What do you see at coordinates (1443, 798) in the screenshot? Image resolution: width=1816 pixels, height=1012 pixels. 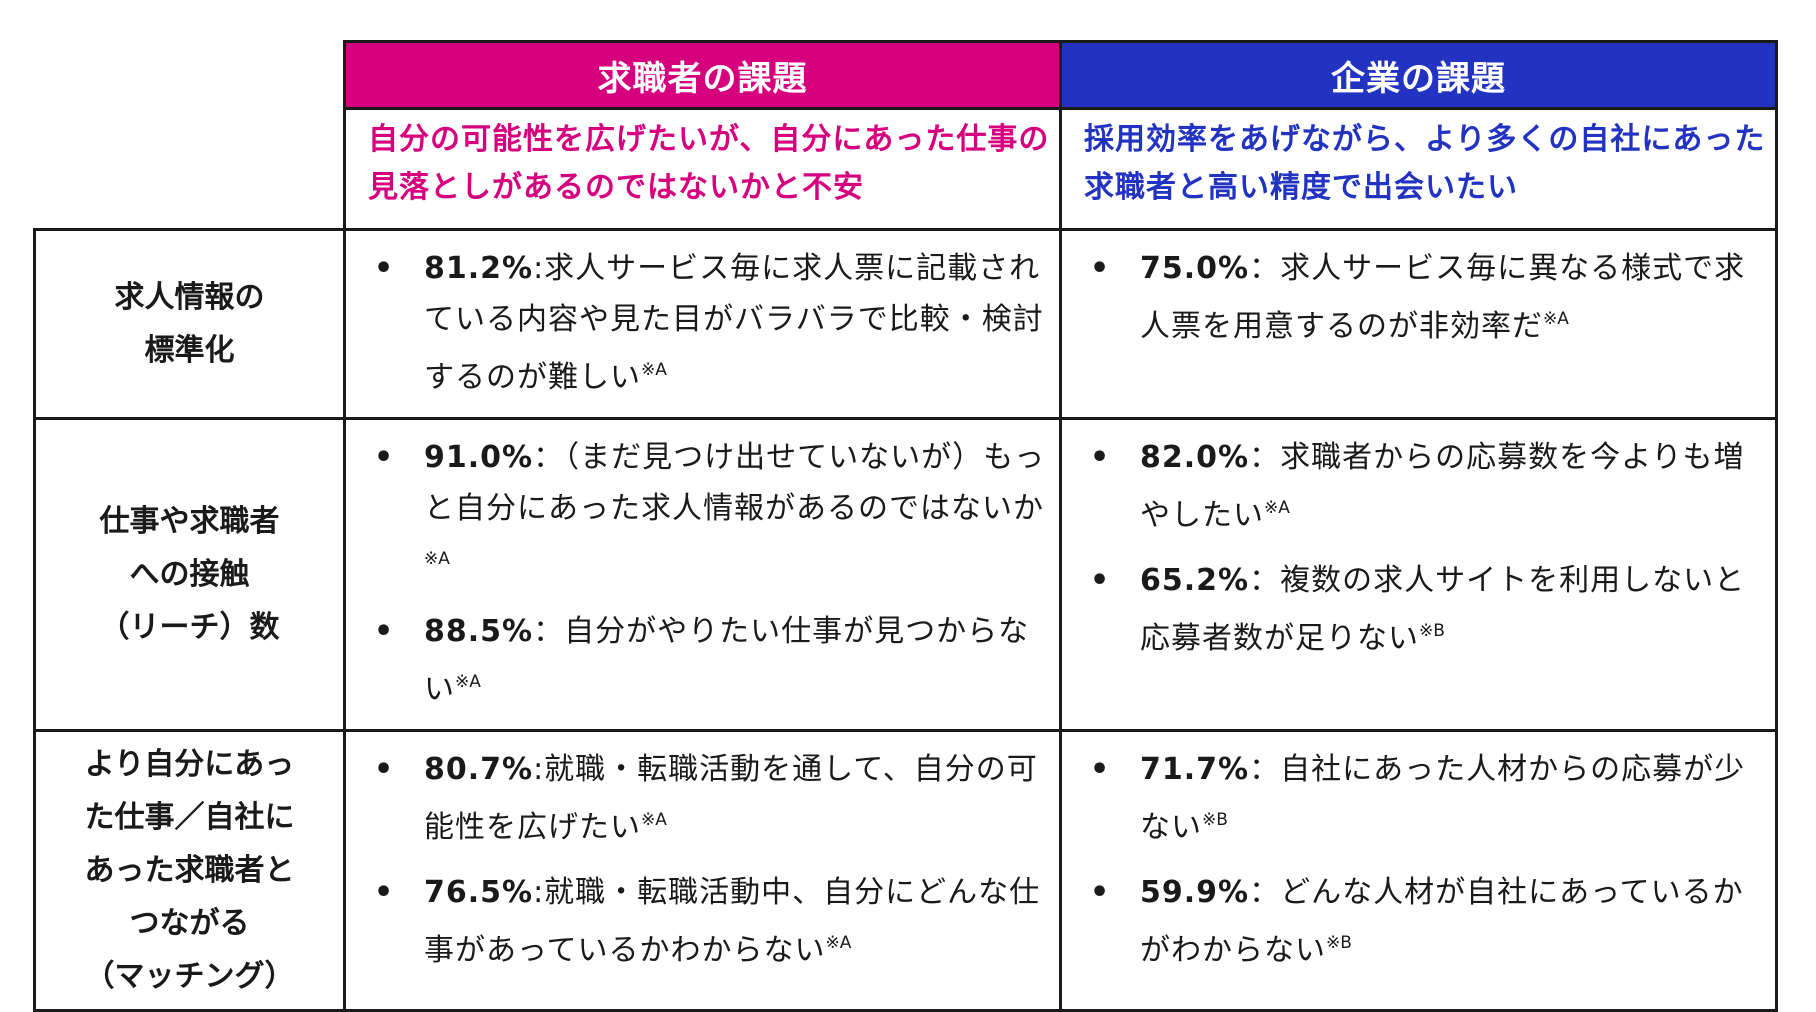 I see `issue-description: ：自社にあった人材からの応募が少ない` at bounding box center [1443, 798].